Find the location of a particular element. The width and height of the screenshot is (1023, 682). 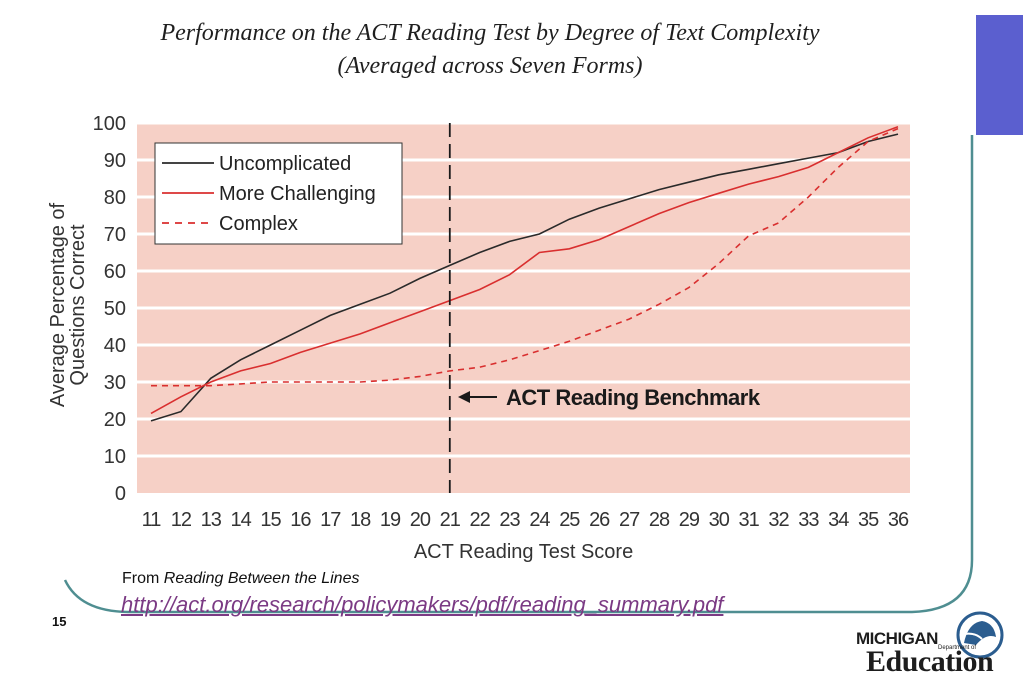

x-tick-label: 22 is located at coordinates (480, 520).